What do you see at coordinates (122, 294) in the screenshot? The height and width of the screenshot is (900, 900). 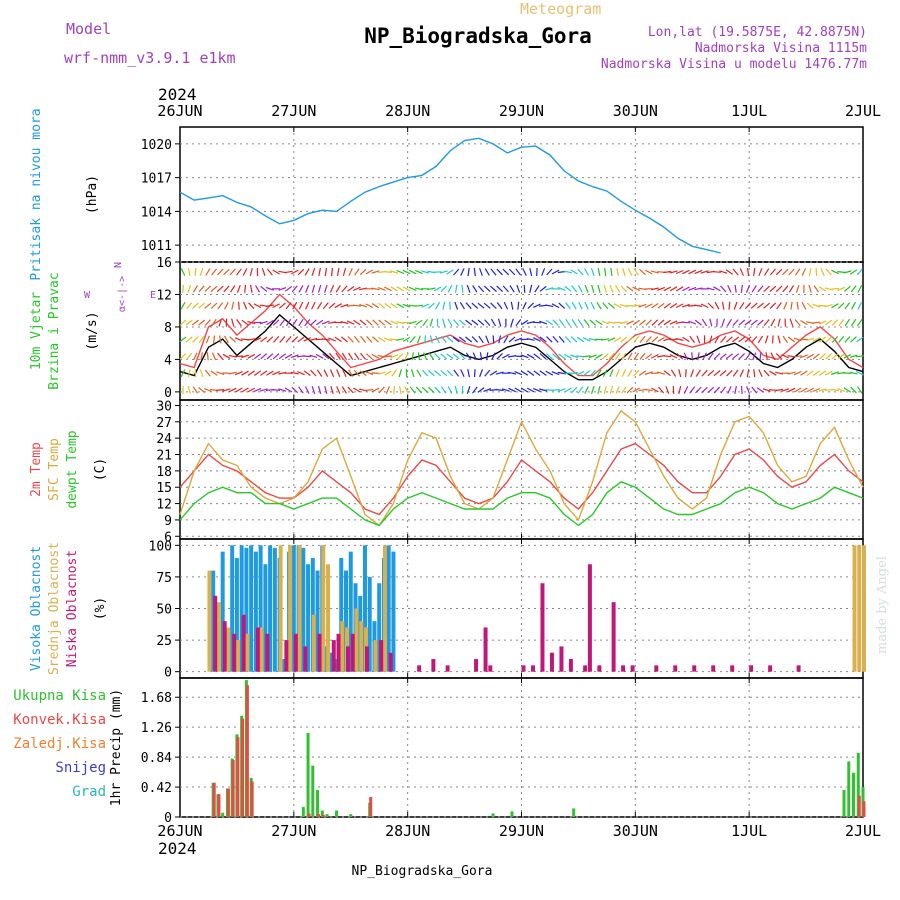 I see `compass-arrow: α<-|->` at bounding box center [122, 294].